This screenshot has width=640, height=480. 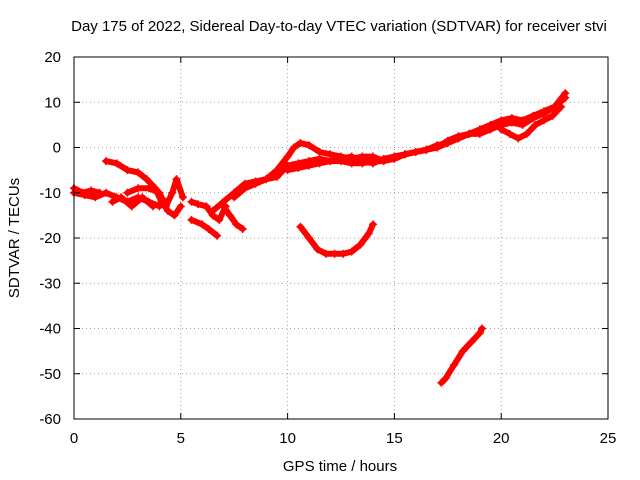 What do you see at coordinates (50, 374) in the screenshot?
I see `y-tick-label: -50` at bounding box center [50, 374].